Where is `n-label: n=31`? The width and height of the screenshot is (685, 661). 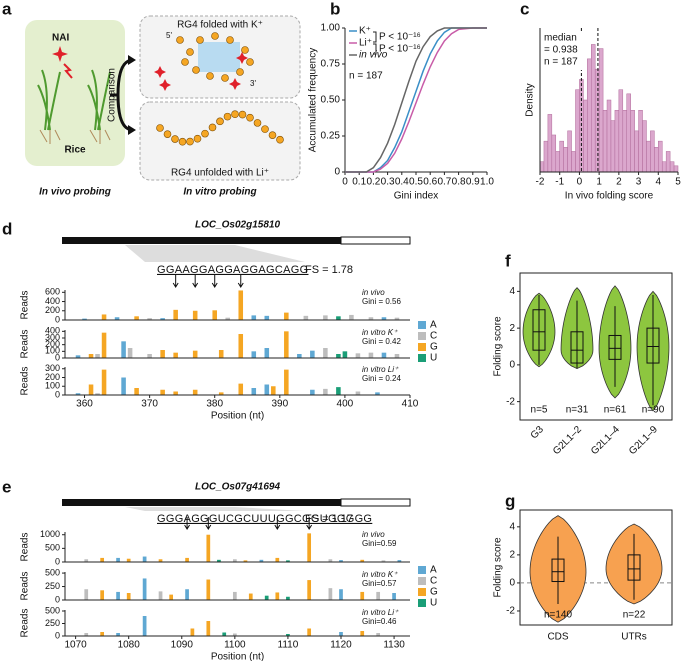
n-label: n=31 is located at coordinates (577, 410).